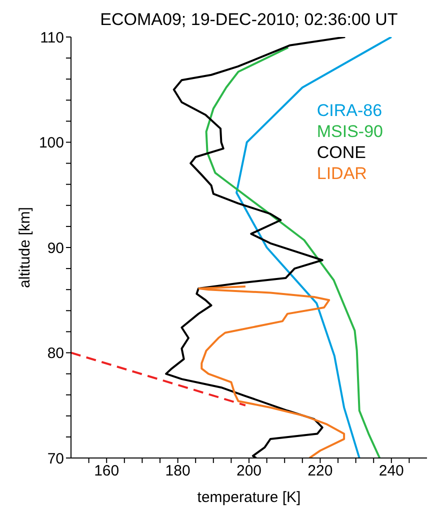 The height and width of the screenshot is (511, 433). I want to click on y-tick-label: 90, so click(55, 248).